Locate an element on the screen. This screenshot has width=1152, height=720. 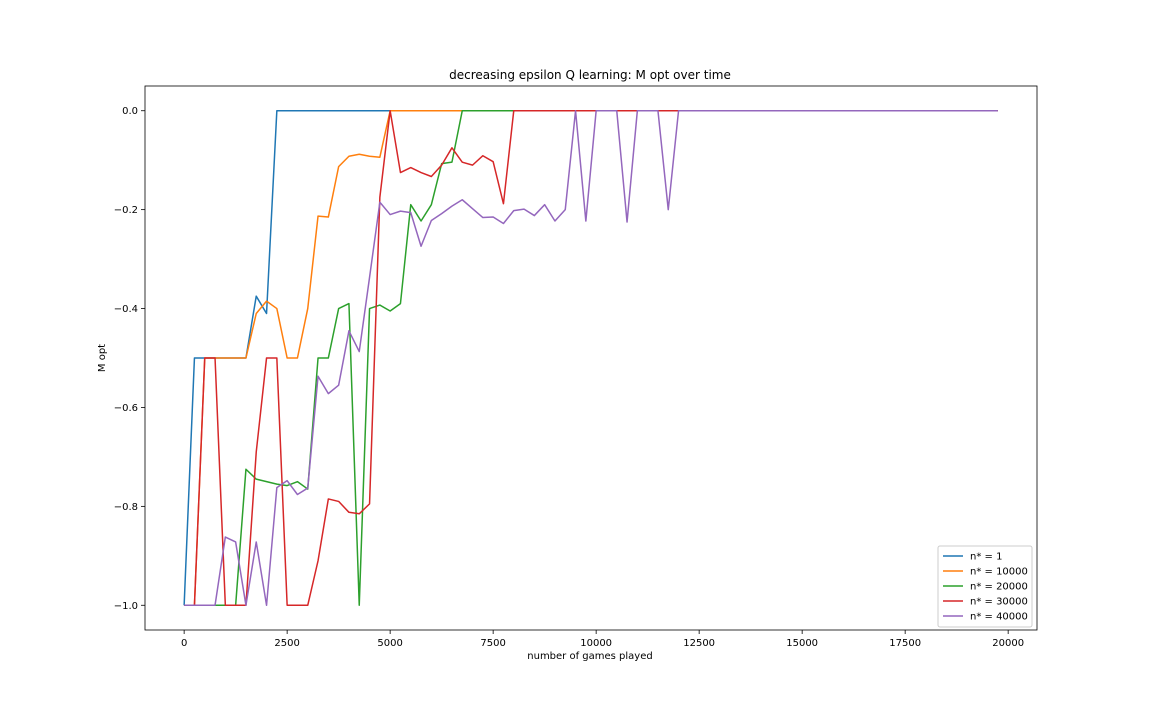
y-tick-label: 0.0 is located at coordinates (130, 111).